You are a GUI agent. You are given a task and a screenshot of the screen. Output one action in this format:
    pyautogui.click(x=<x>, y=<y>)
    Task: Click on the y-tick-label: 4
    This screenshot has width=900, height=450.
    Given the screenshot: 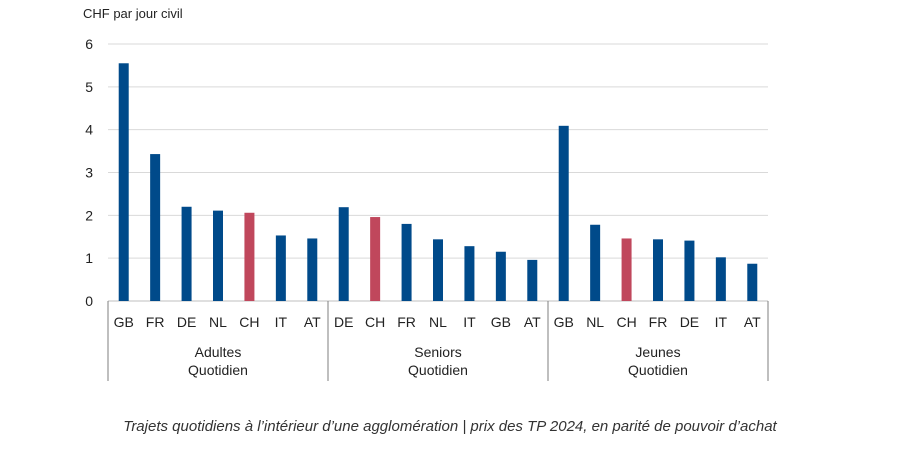 What is the action you would take?
    pyautogui.click(x=89, y=130)
    